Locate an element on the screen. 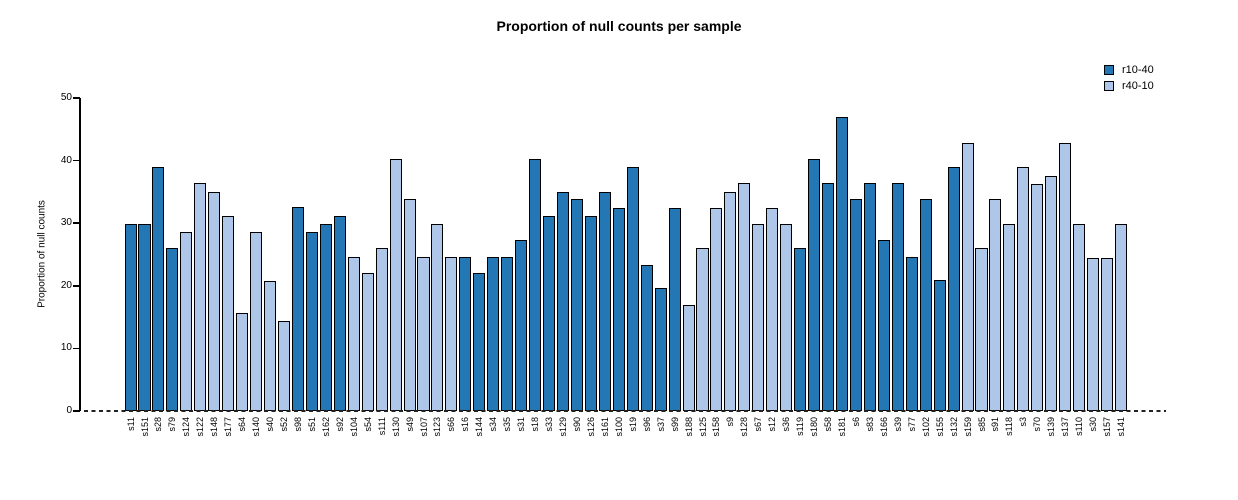 This screenshot has width=1238, height=500. bar-s83 is located at coordinates (869, 297).